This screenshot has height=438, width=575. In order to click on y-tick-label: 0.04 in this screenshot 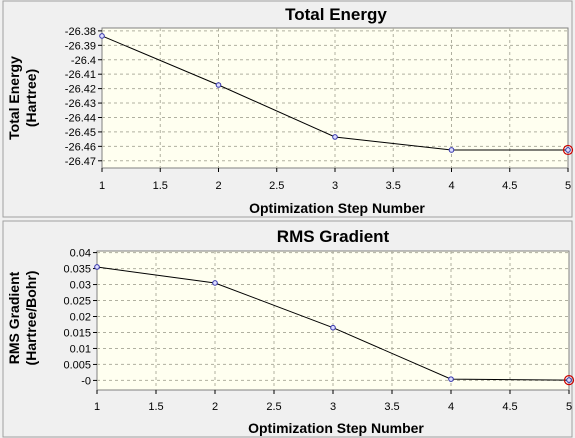, I will do `click(80, 254)`.